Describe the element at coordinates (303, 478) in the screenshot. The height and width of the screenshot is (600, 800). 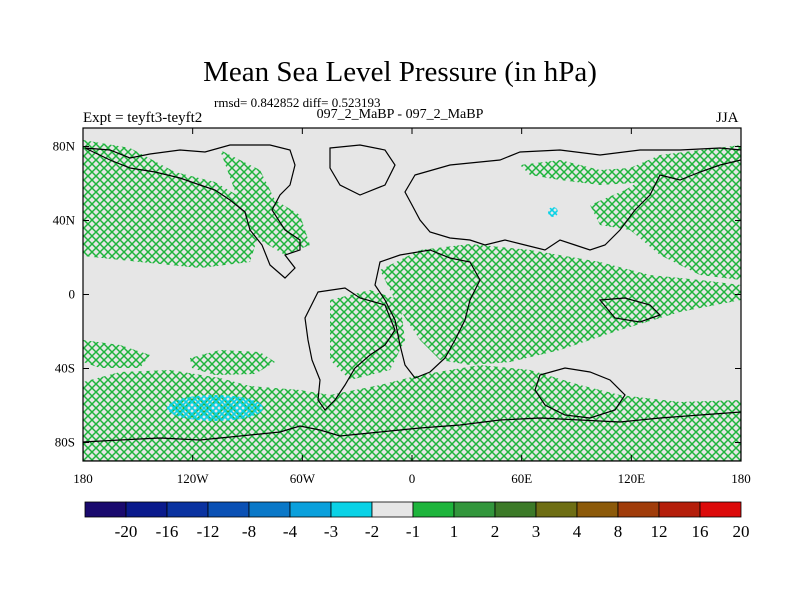
I see `x-tick-label: 60W` at that location.